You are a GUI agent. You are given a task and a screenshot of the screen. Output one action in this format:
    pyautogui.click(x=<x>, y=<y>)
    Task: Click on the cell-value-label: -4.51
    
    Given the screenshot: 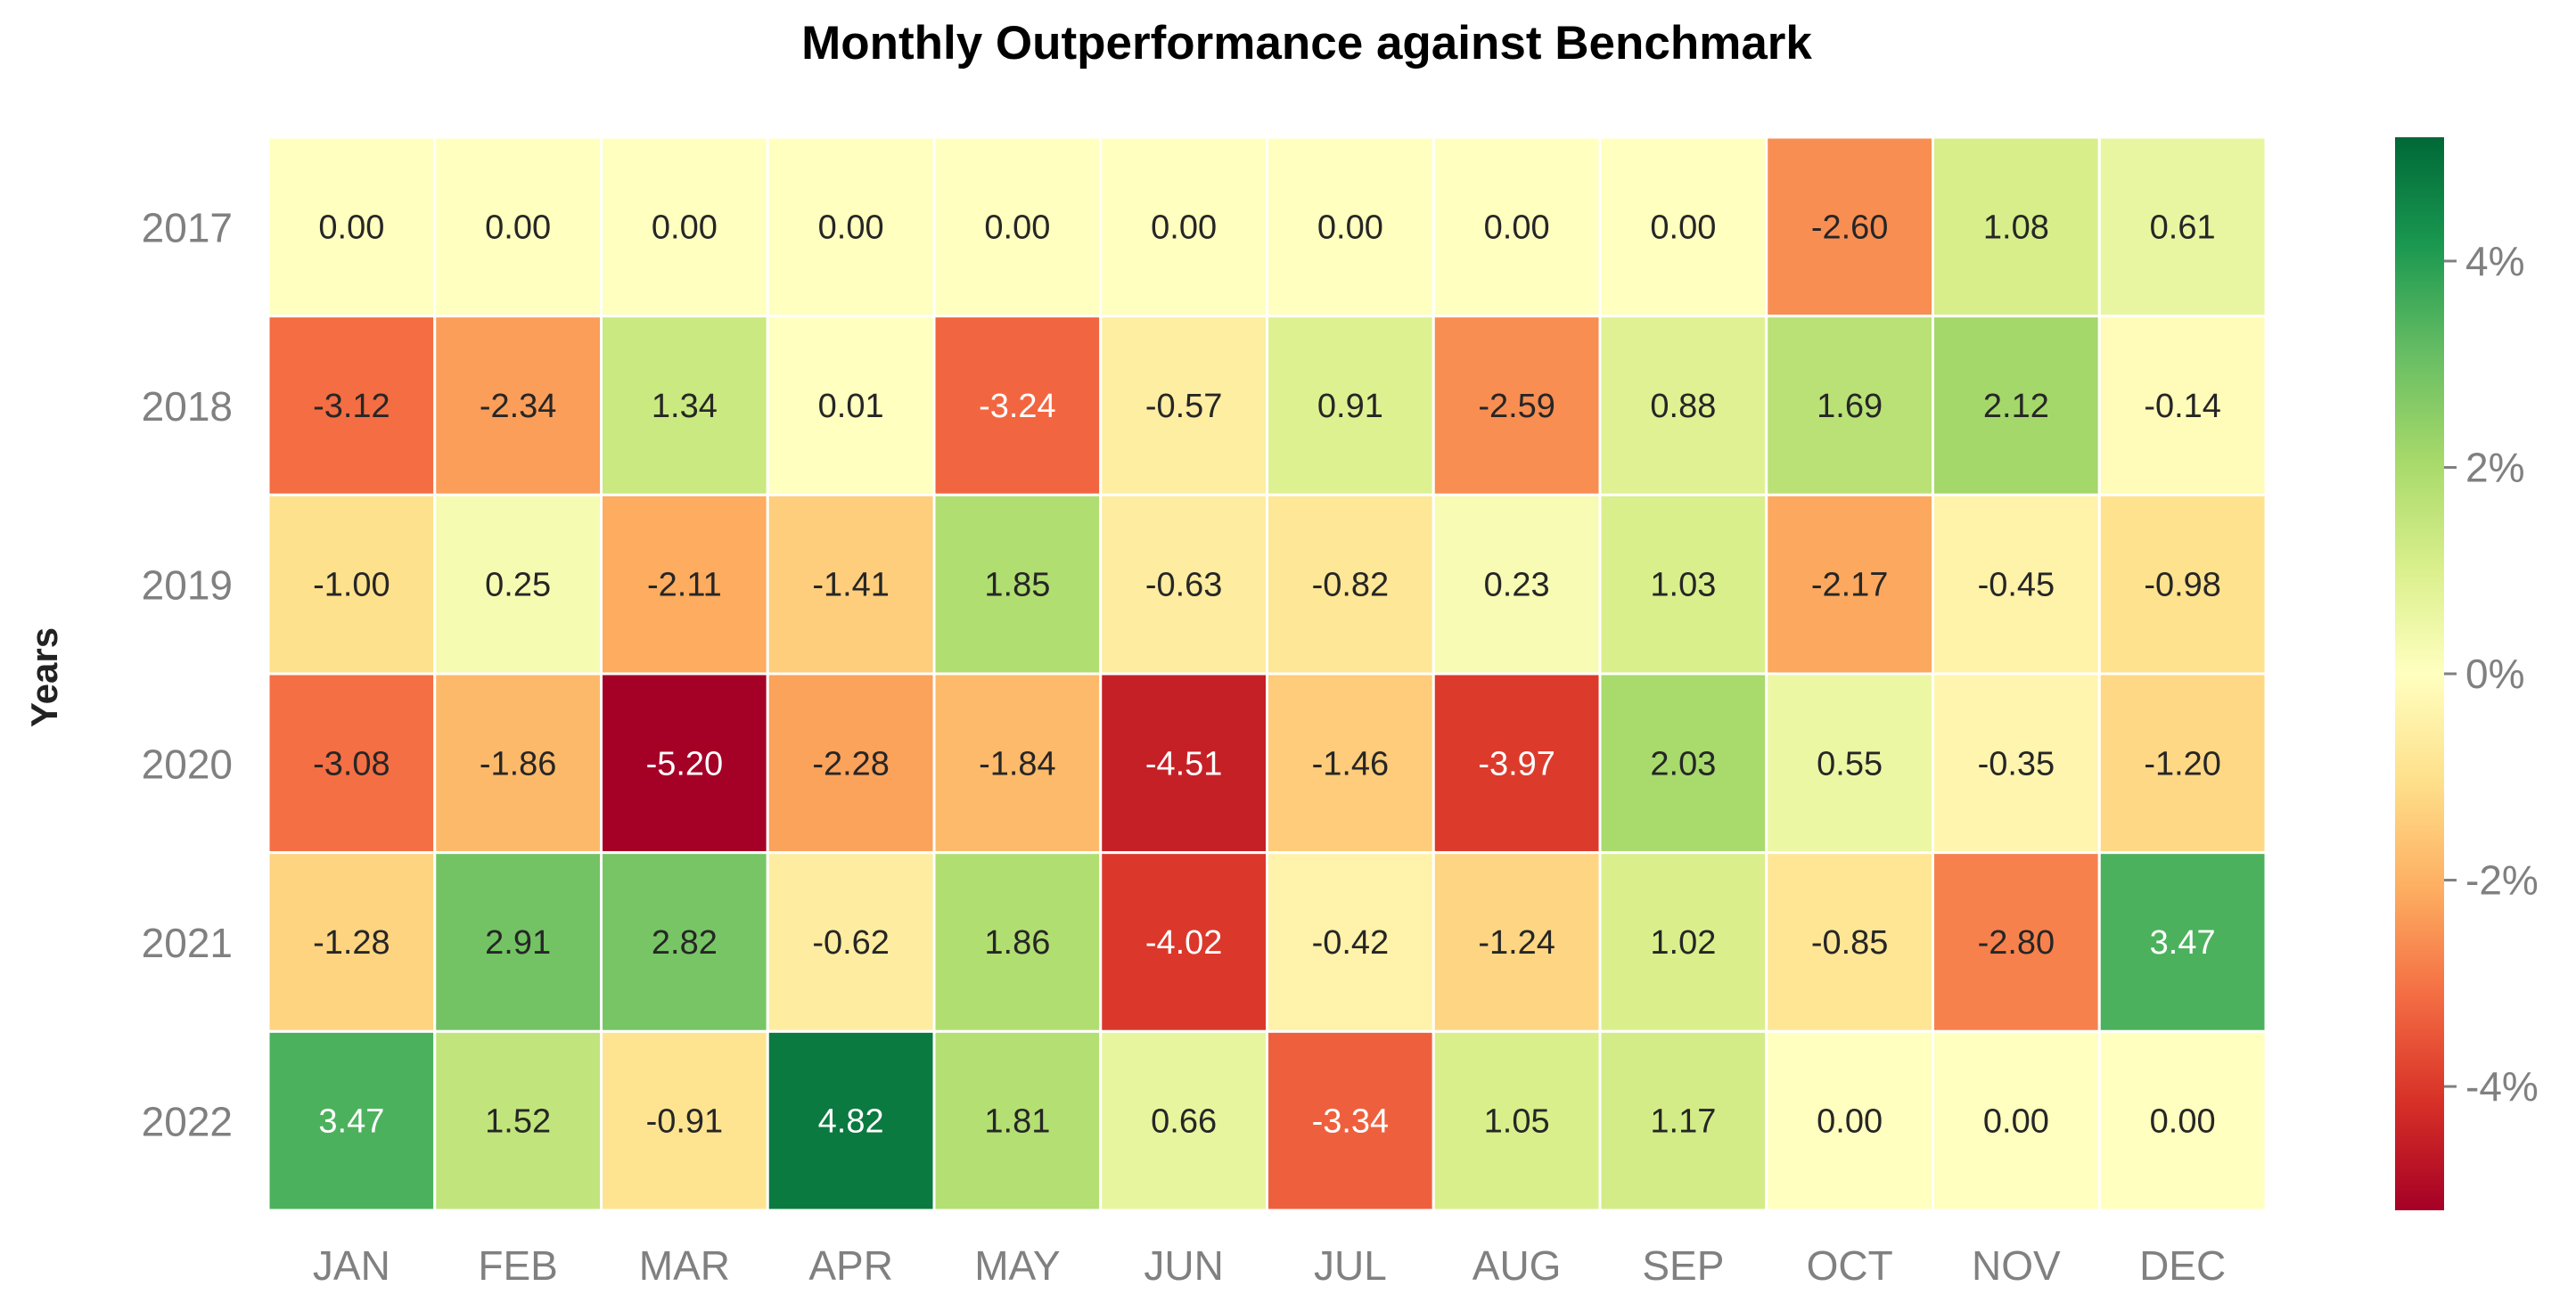 What is the action you would take?
    pyautogui.click(x=1184, y=764)
    